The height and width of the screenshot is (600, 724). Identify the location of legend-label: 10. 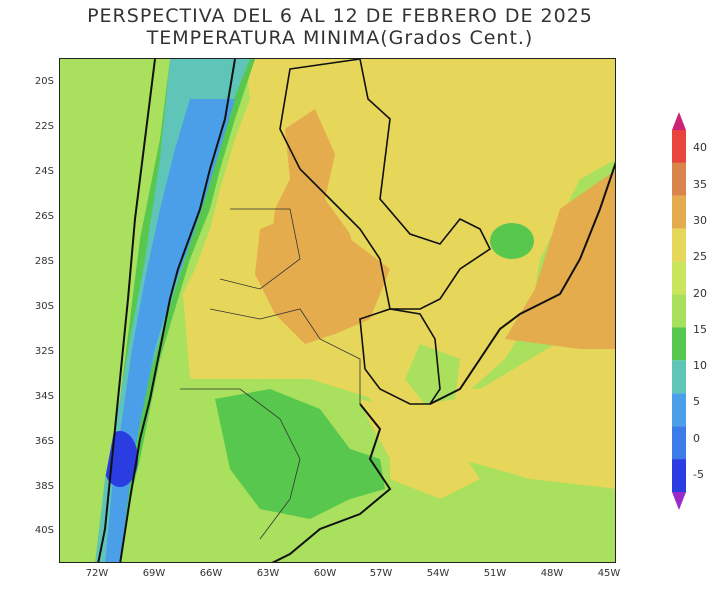
(700, 365).